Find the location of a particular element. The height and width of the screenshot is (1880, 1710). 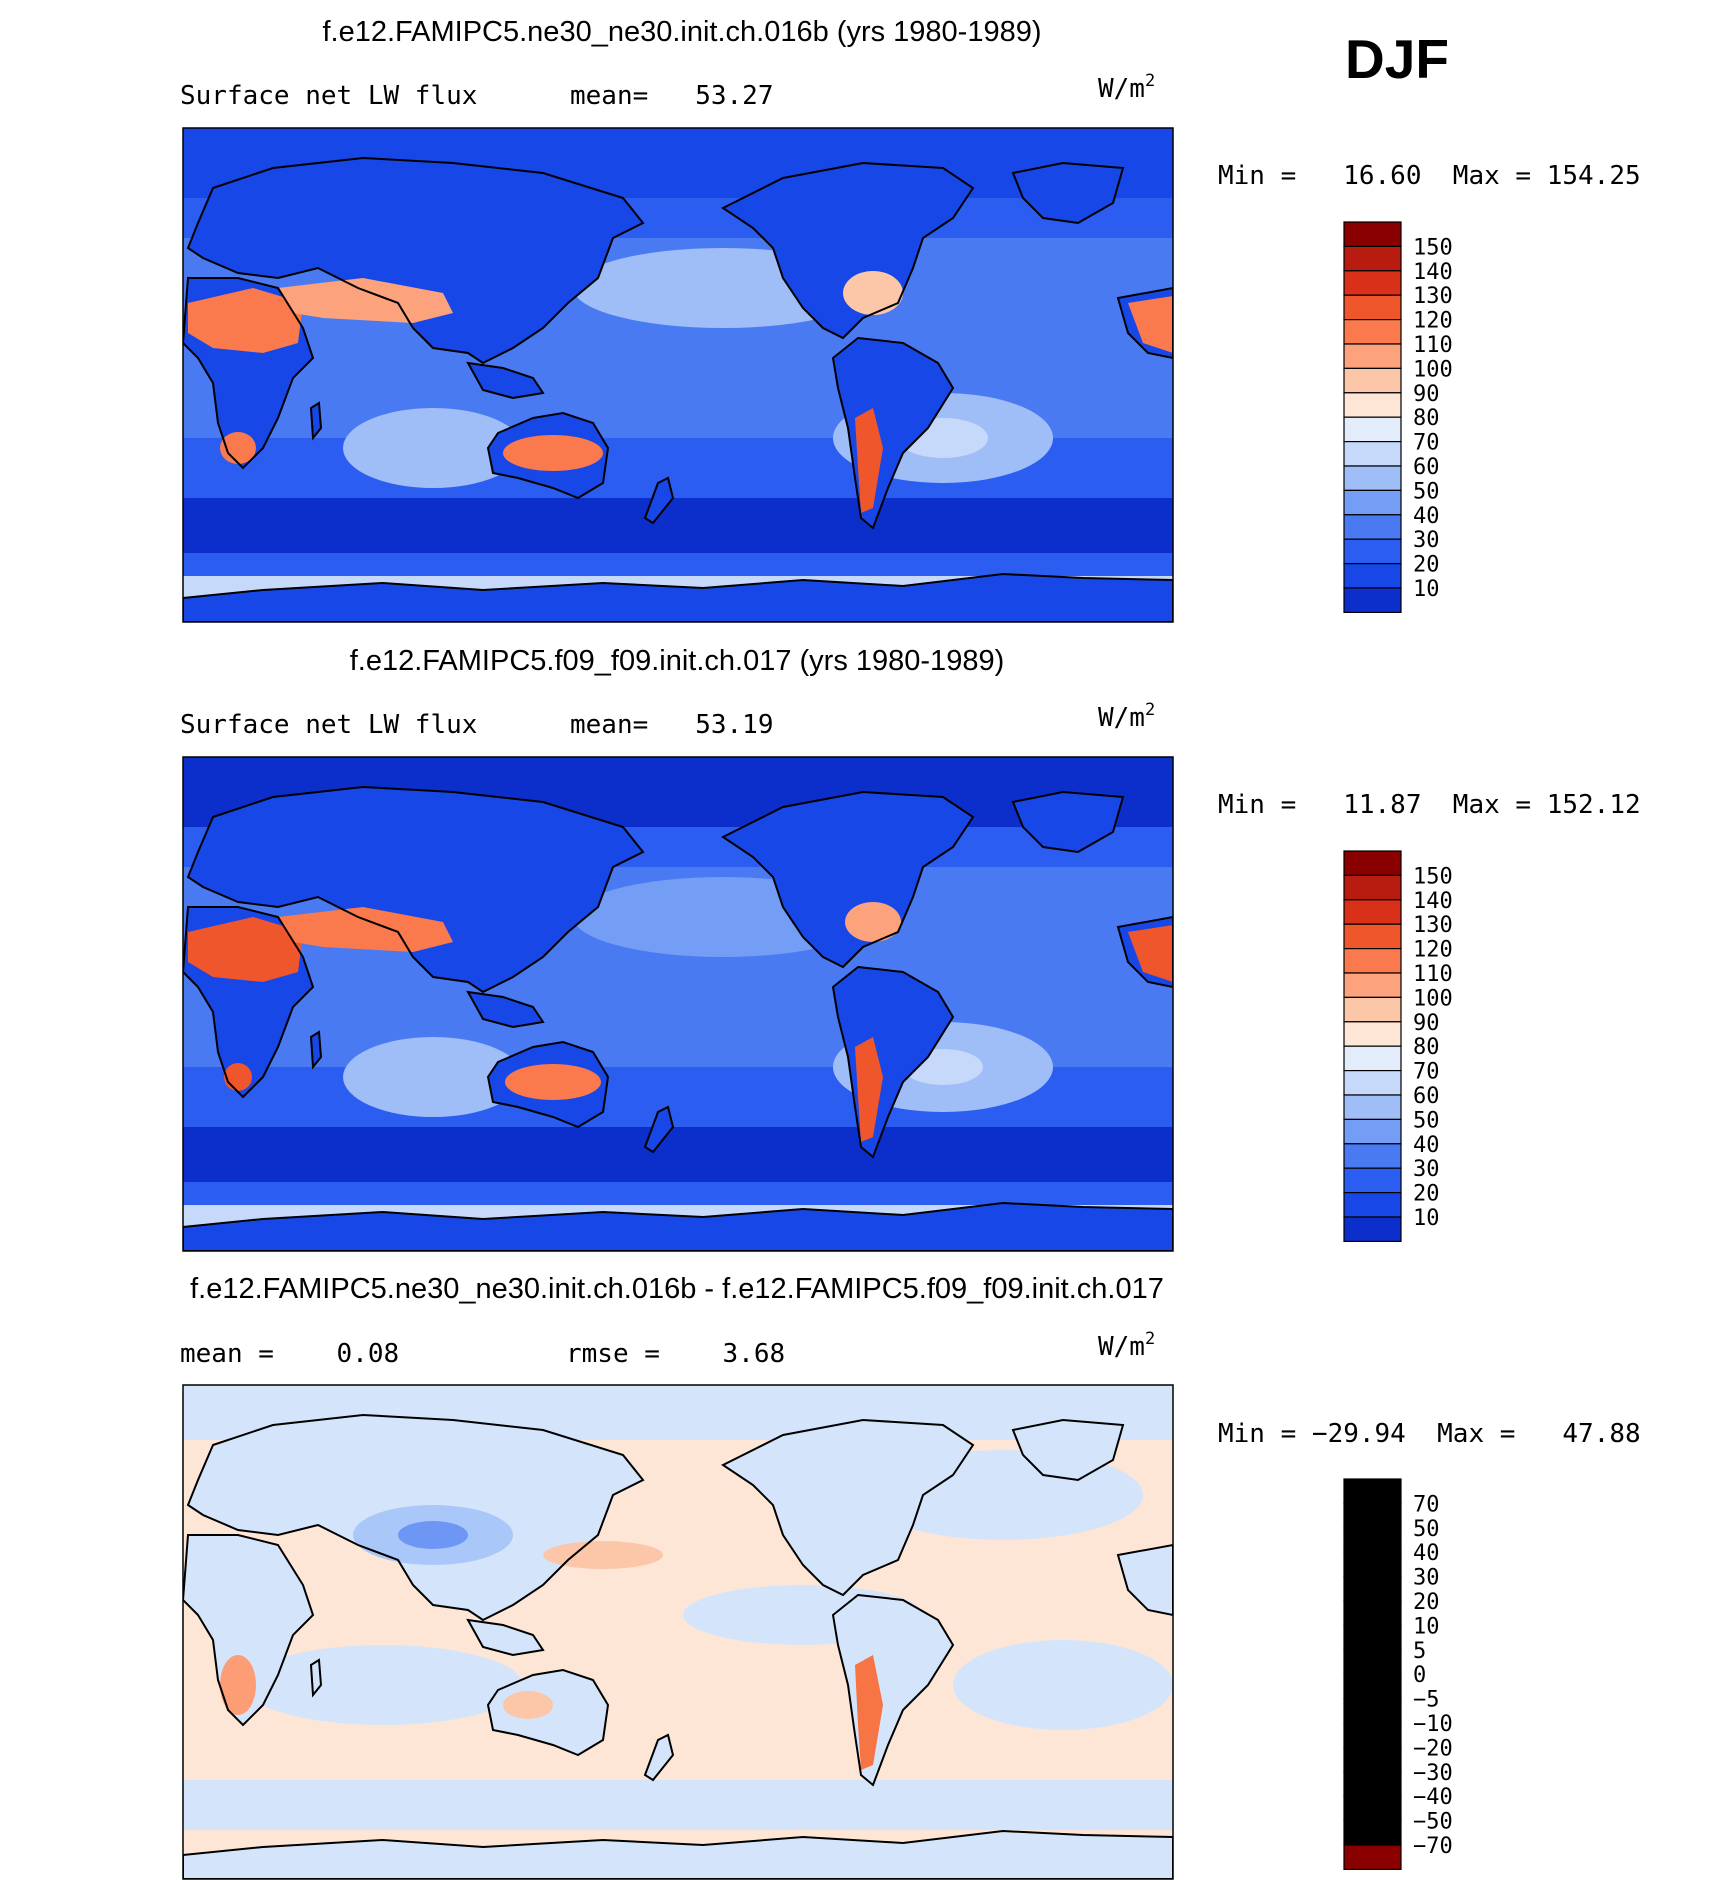

colorbar-label-1-13: 20 is located at coordinates (1426, 565).